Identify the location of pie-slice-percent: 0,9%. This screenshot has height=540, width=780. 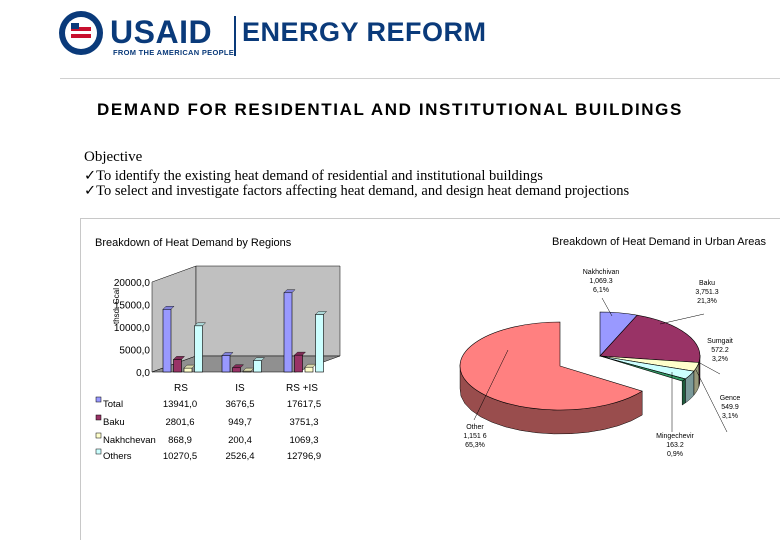
(675, 454).